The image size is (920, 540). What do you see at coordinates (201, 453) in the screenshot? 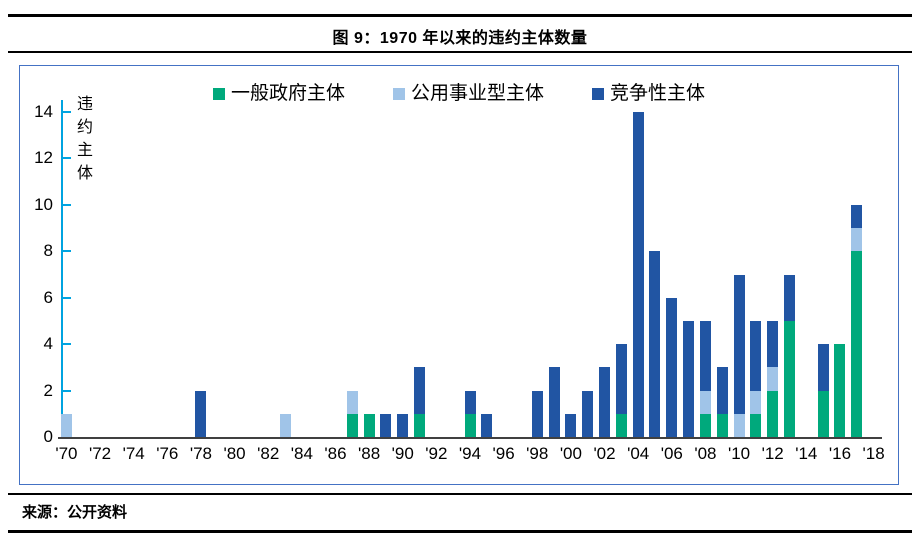
I see `x-axis-tick-label: '78` at bounding box center [201, 453].